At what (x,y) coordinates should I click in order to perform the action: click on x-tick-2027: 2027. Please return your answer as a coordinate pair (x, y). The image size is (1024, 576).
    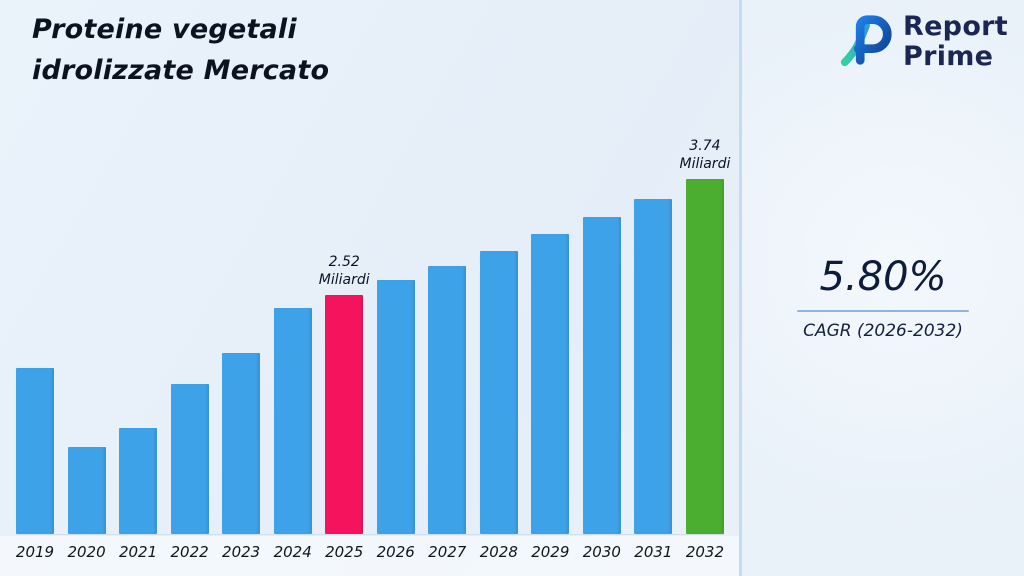
    Looking at the image, I should click on (447, 552).